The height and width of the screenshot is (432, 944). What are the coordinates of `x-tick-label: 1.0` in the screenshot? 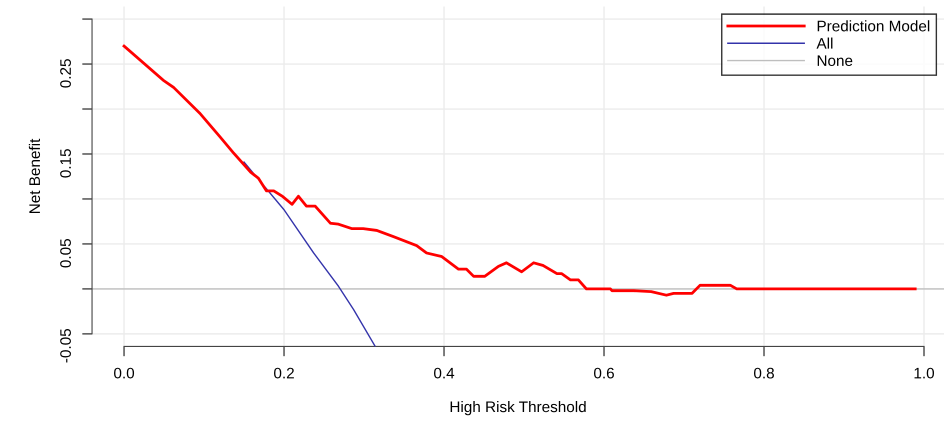 It's located at (924, 373).